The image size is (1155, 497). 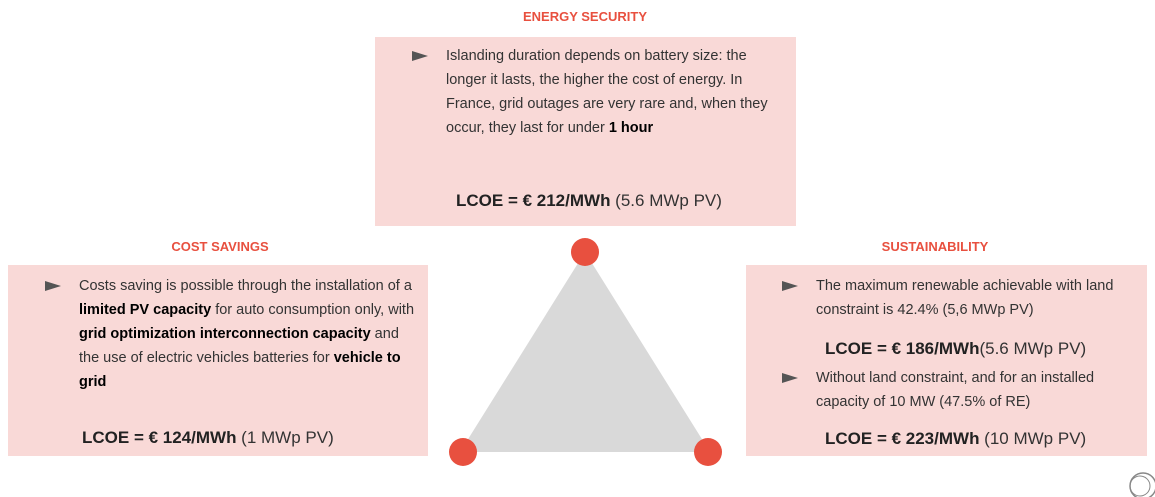 I want to click on text: (1 MWp PV), so click(x=285, y=437).